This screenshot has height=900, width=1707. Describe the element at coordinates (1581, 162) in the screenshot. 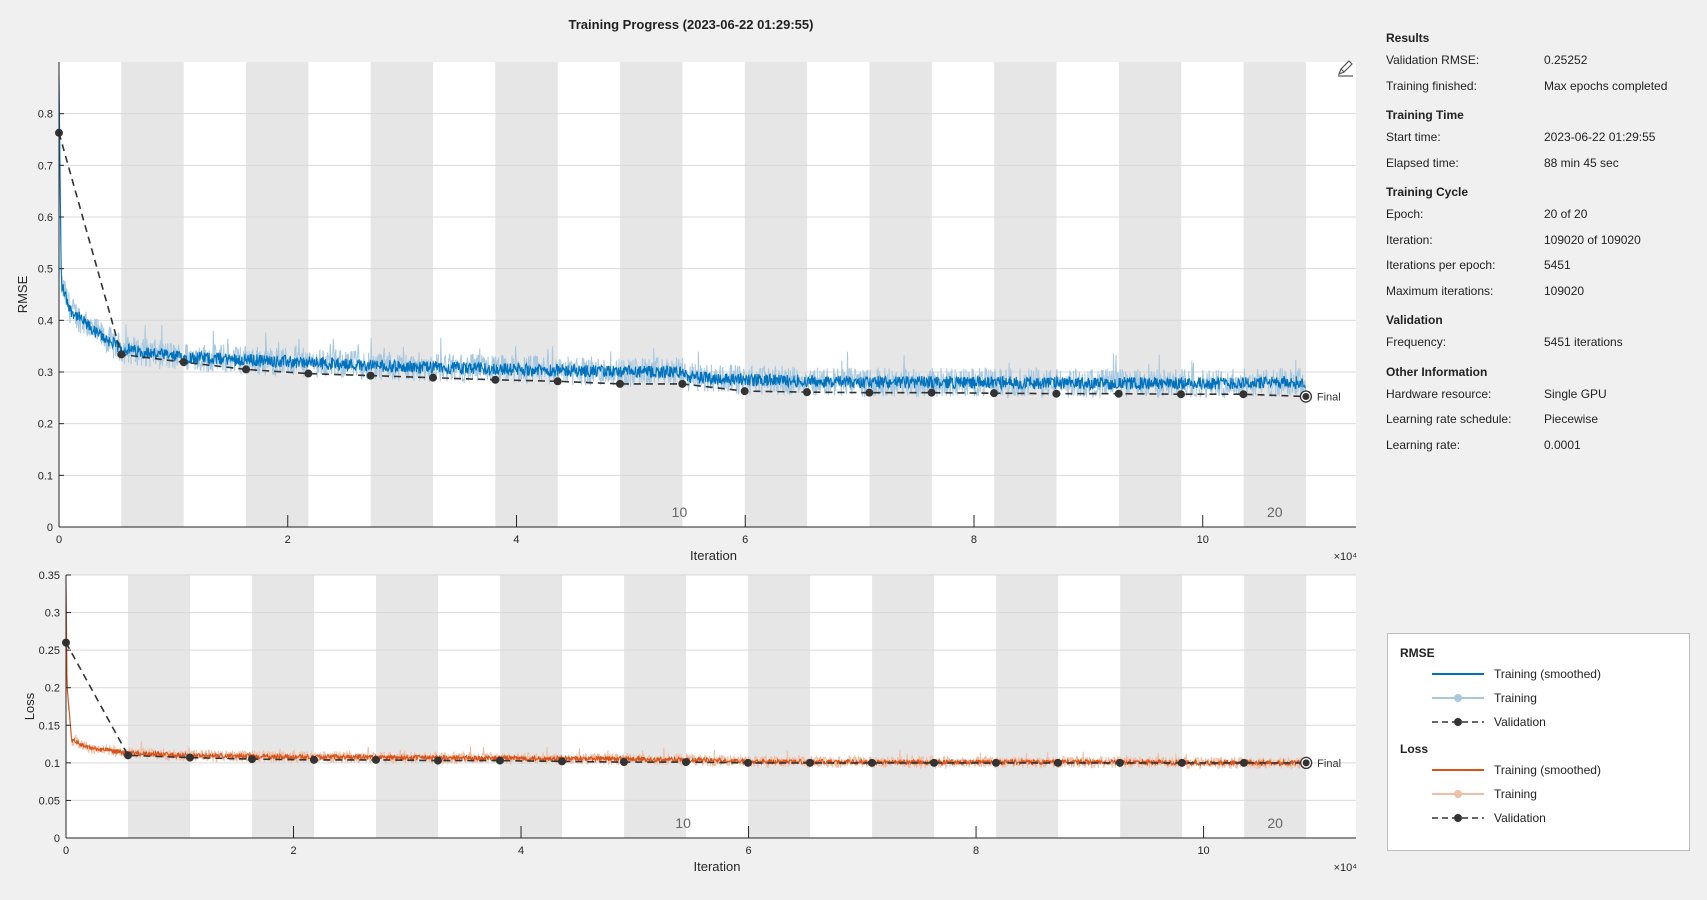

I see `info-value: 88 min 45 sec` at that location.